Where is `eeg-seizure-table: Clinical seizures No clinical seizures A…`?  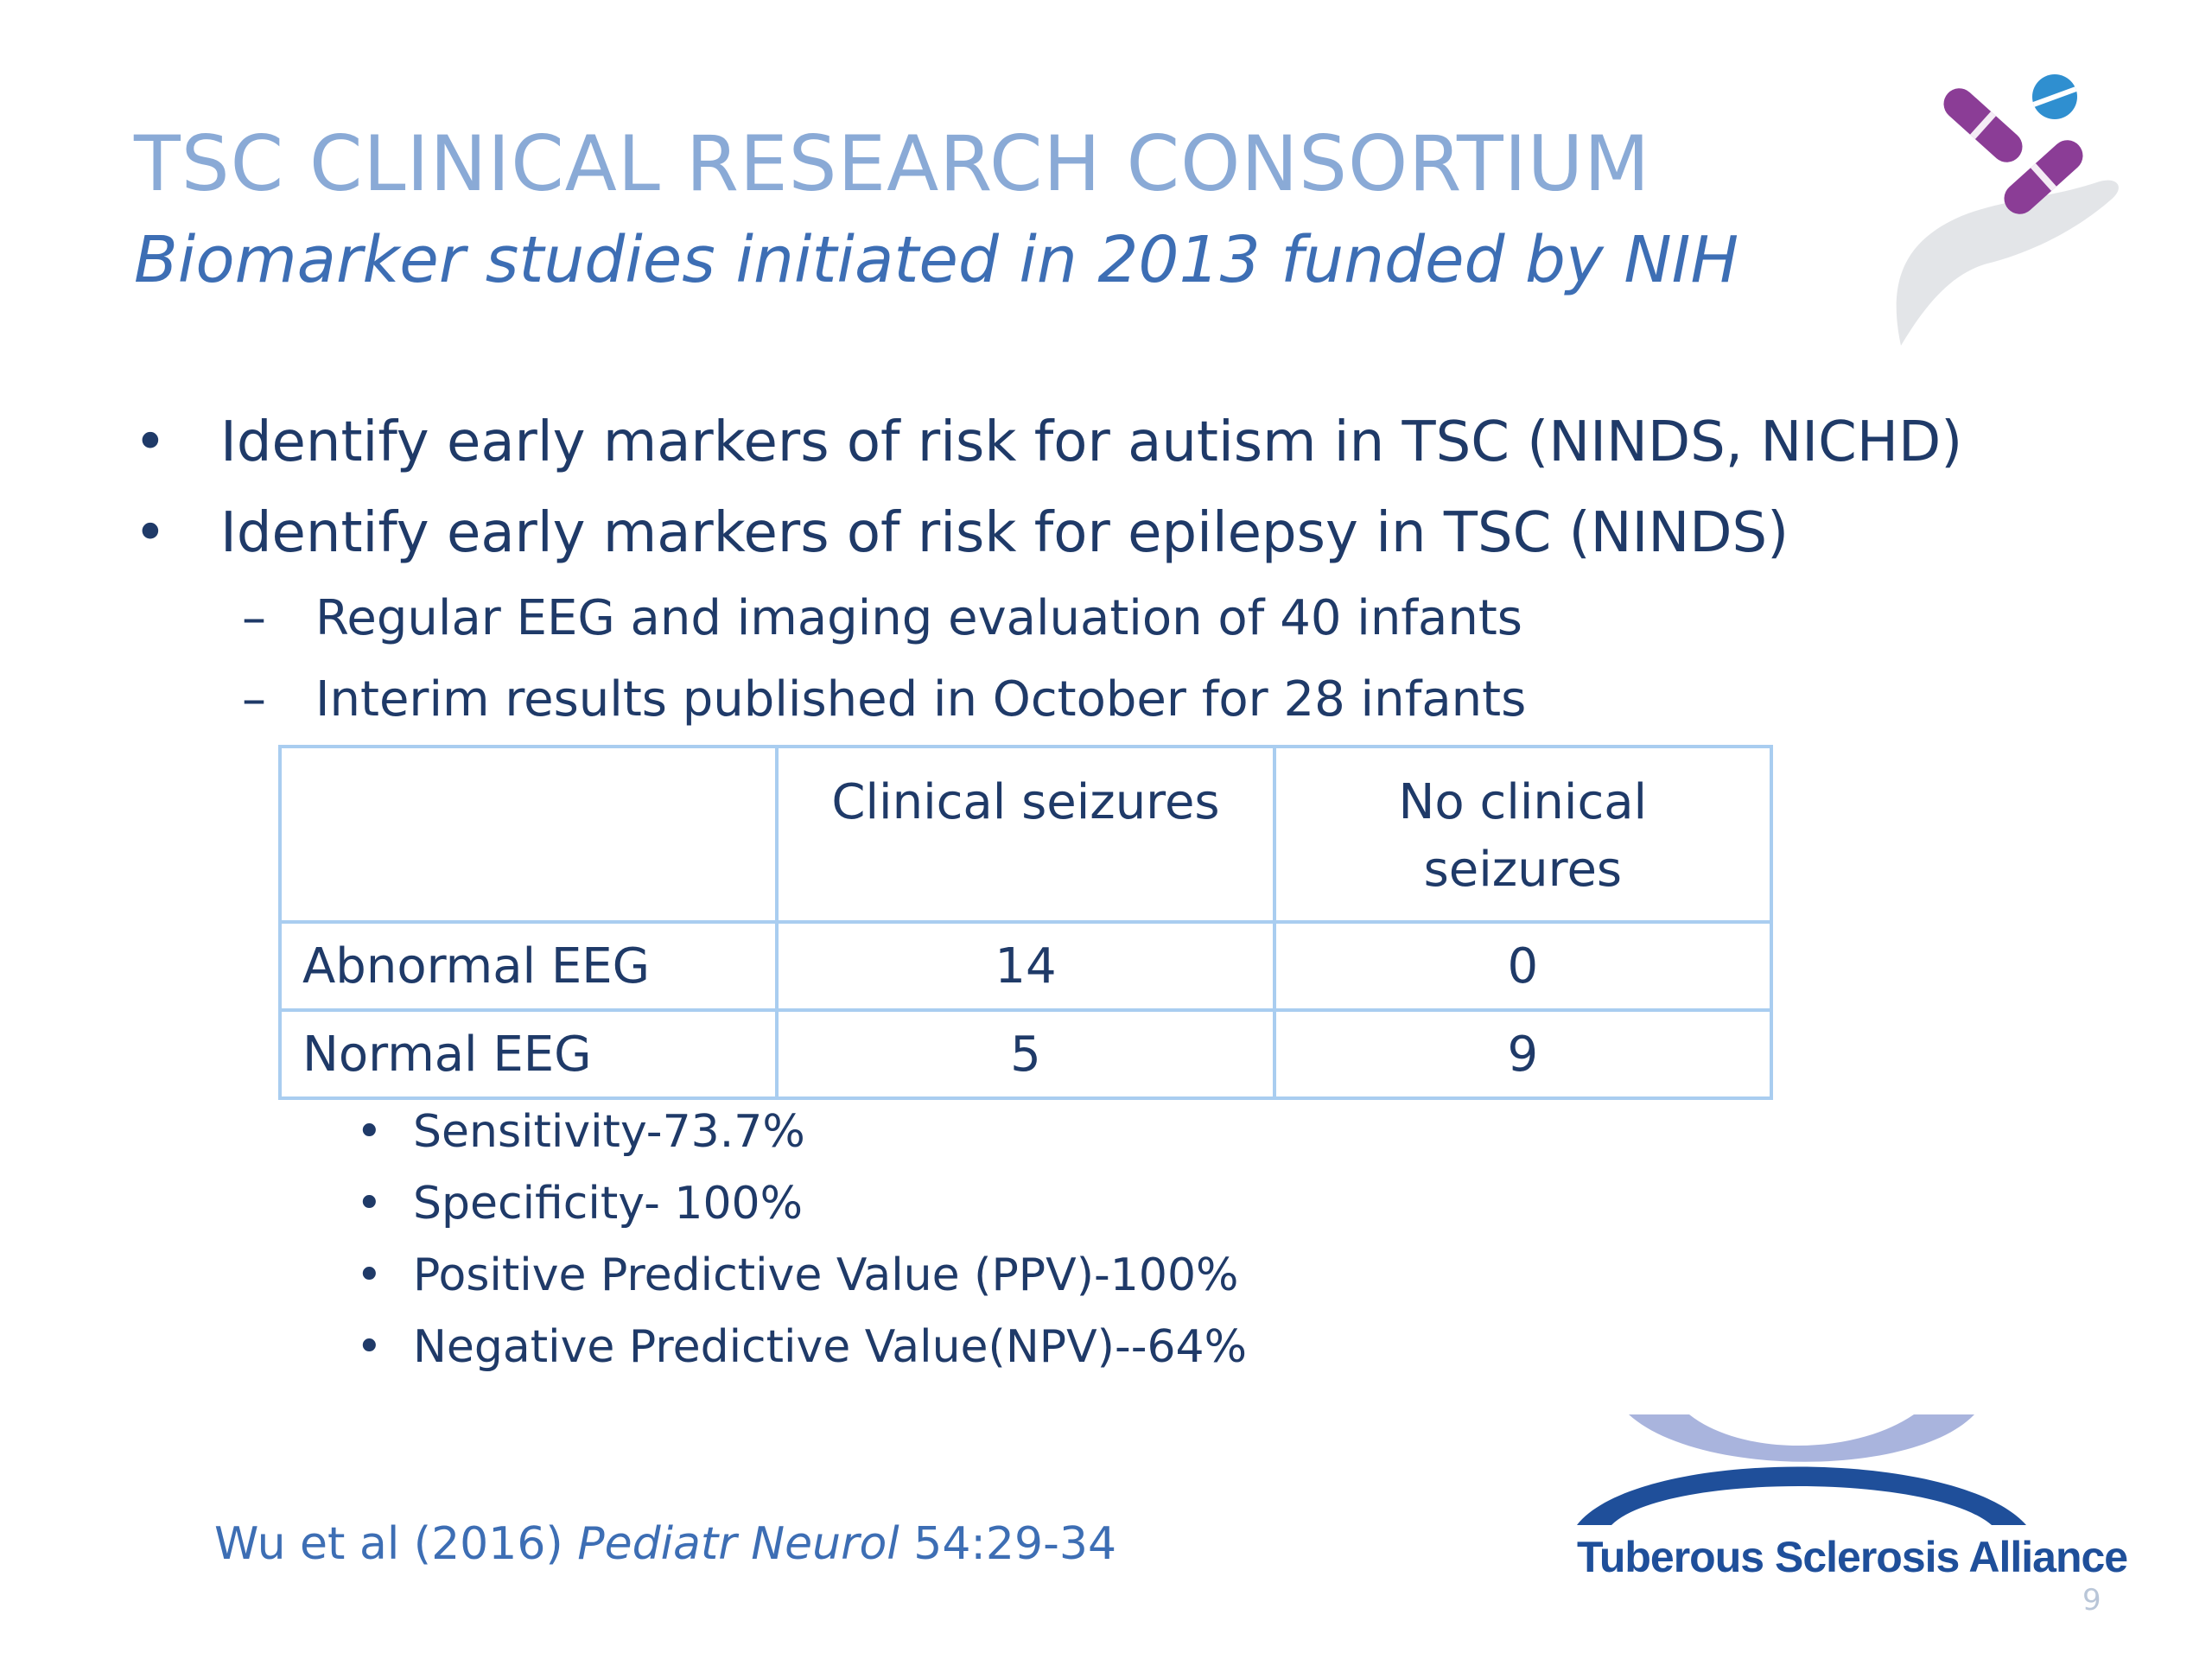 eeg-seizure-table: Clinical seizures No clinical seizures A… is located at coordinates (1025, 922).